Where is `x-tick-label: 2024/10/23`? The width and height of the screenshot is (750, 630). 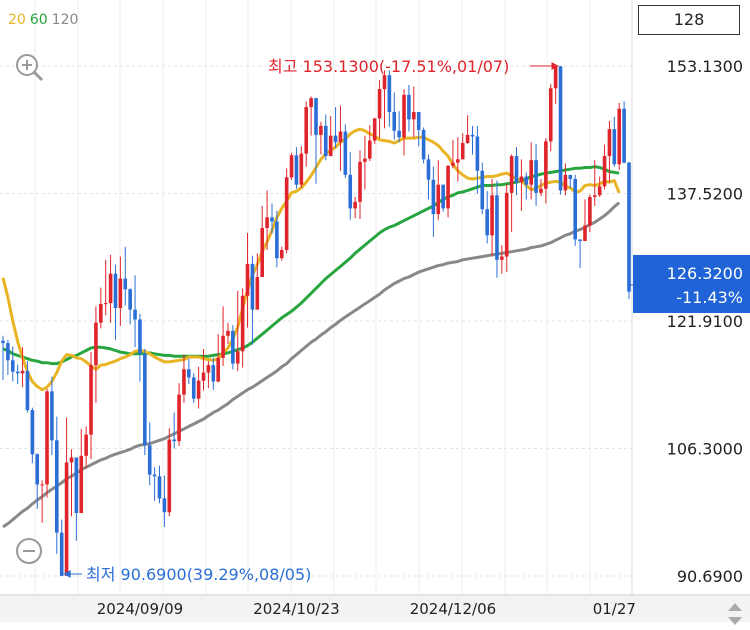 x-tick-label: 2024/10/23 is located at coordinates (296, 609).